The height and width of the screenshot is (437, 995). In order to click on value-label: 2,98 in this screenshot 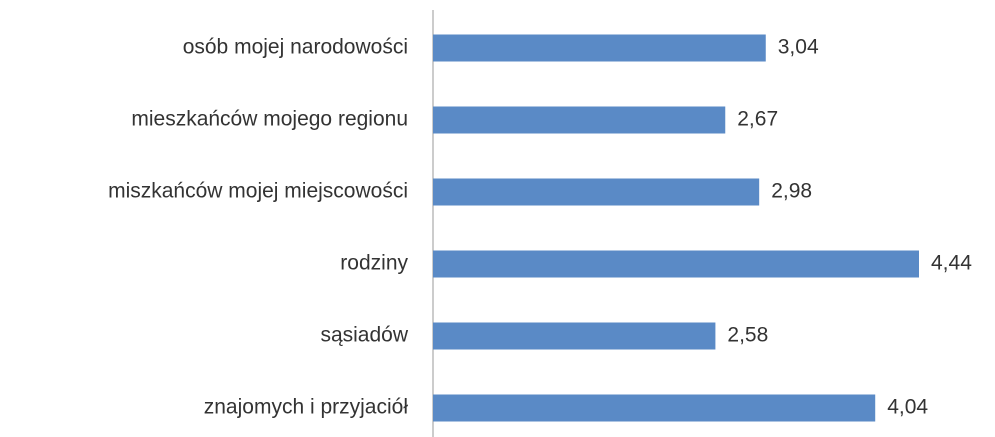, I will do `click(791, 191)`.